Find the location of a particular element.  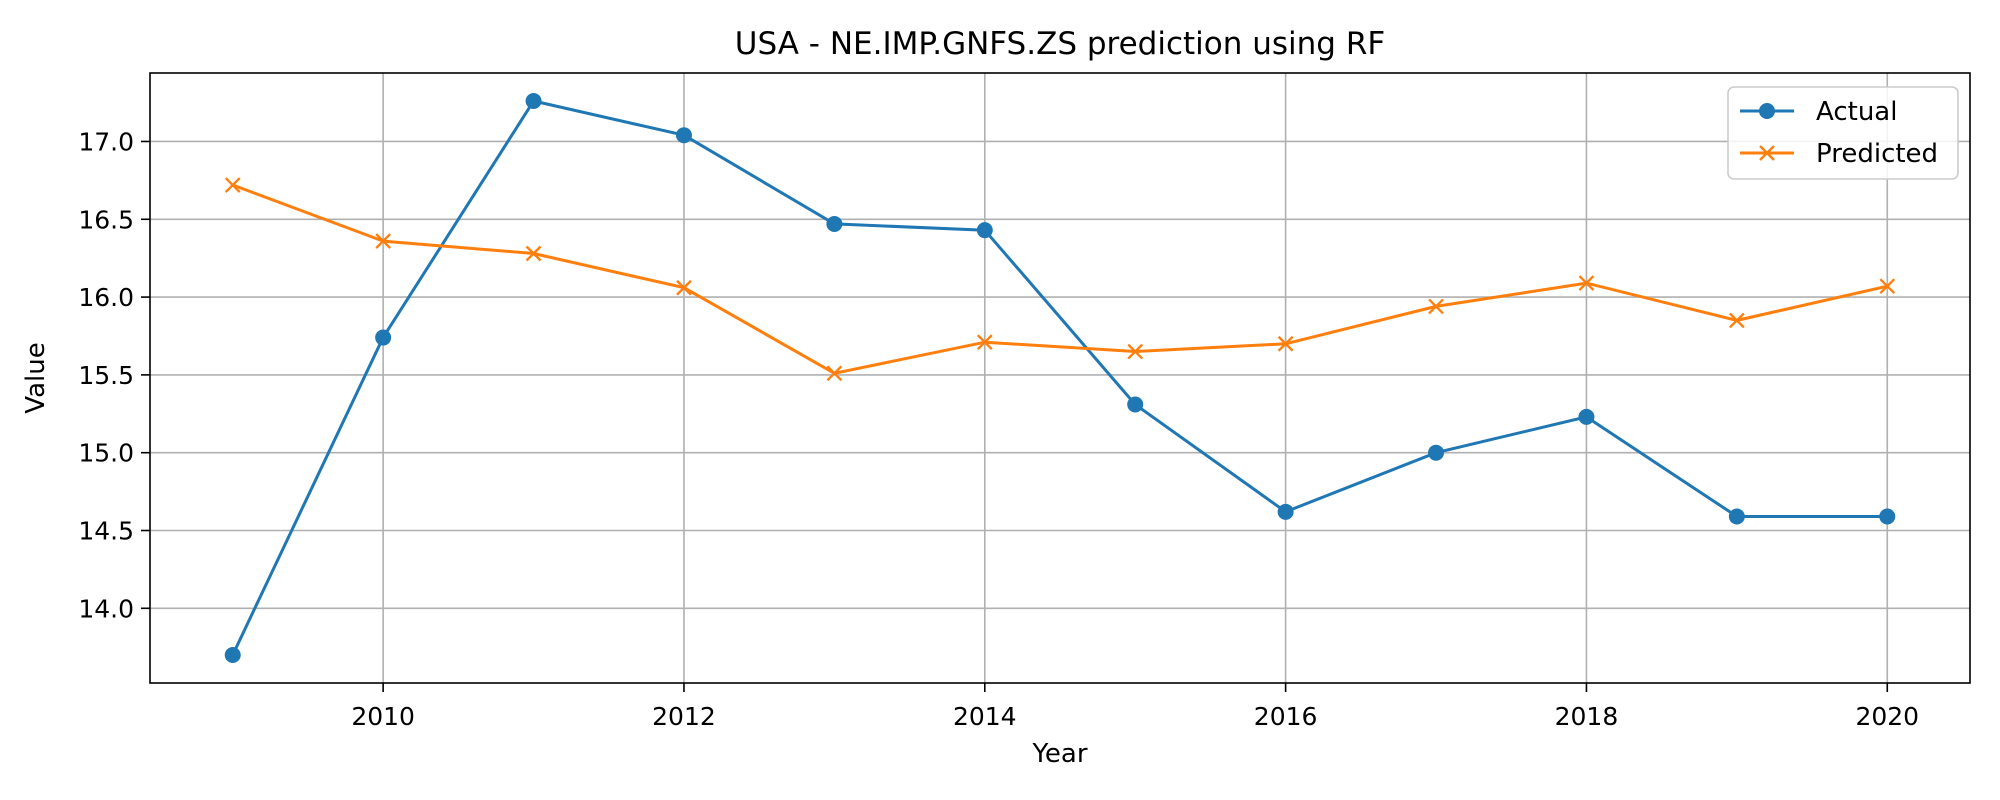

legend: Actual Predicted is located at coordinates (1843, 133).